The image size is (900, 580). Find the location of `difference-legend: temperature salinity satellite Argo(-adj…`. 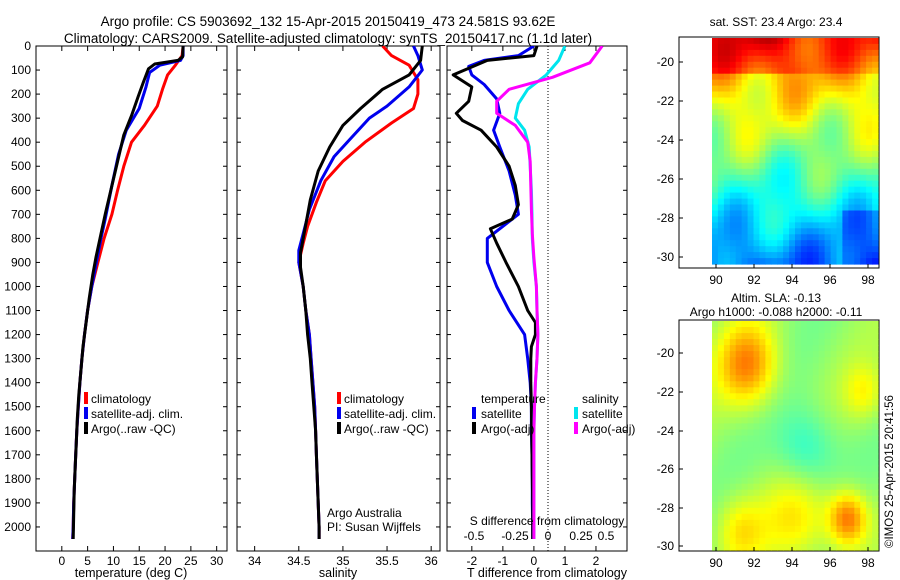

difference-legend: temperature salinity satellite Argo(-adj… is located at coordinates (553, 414).